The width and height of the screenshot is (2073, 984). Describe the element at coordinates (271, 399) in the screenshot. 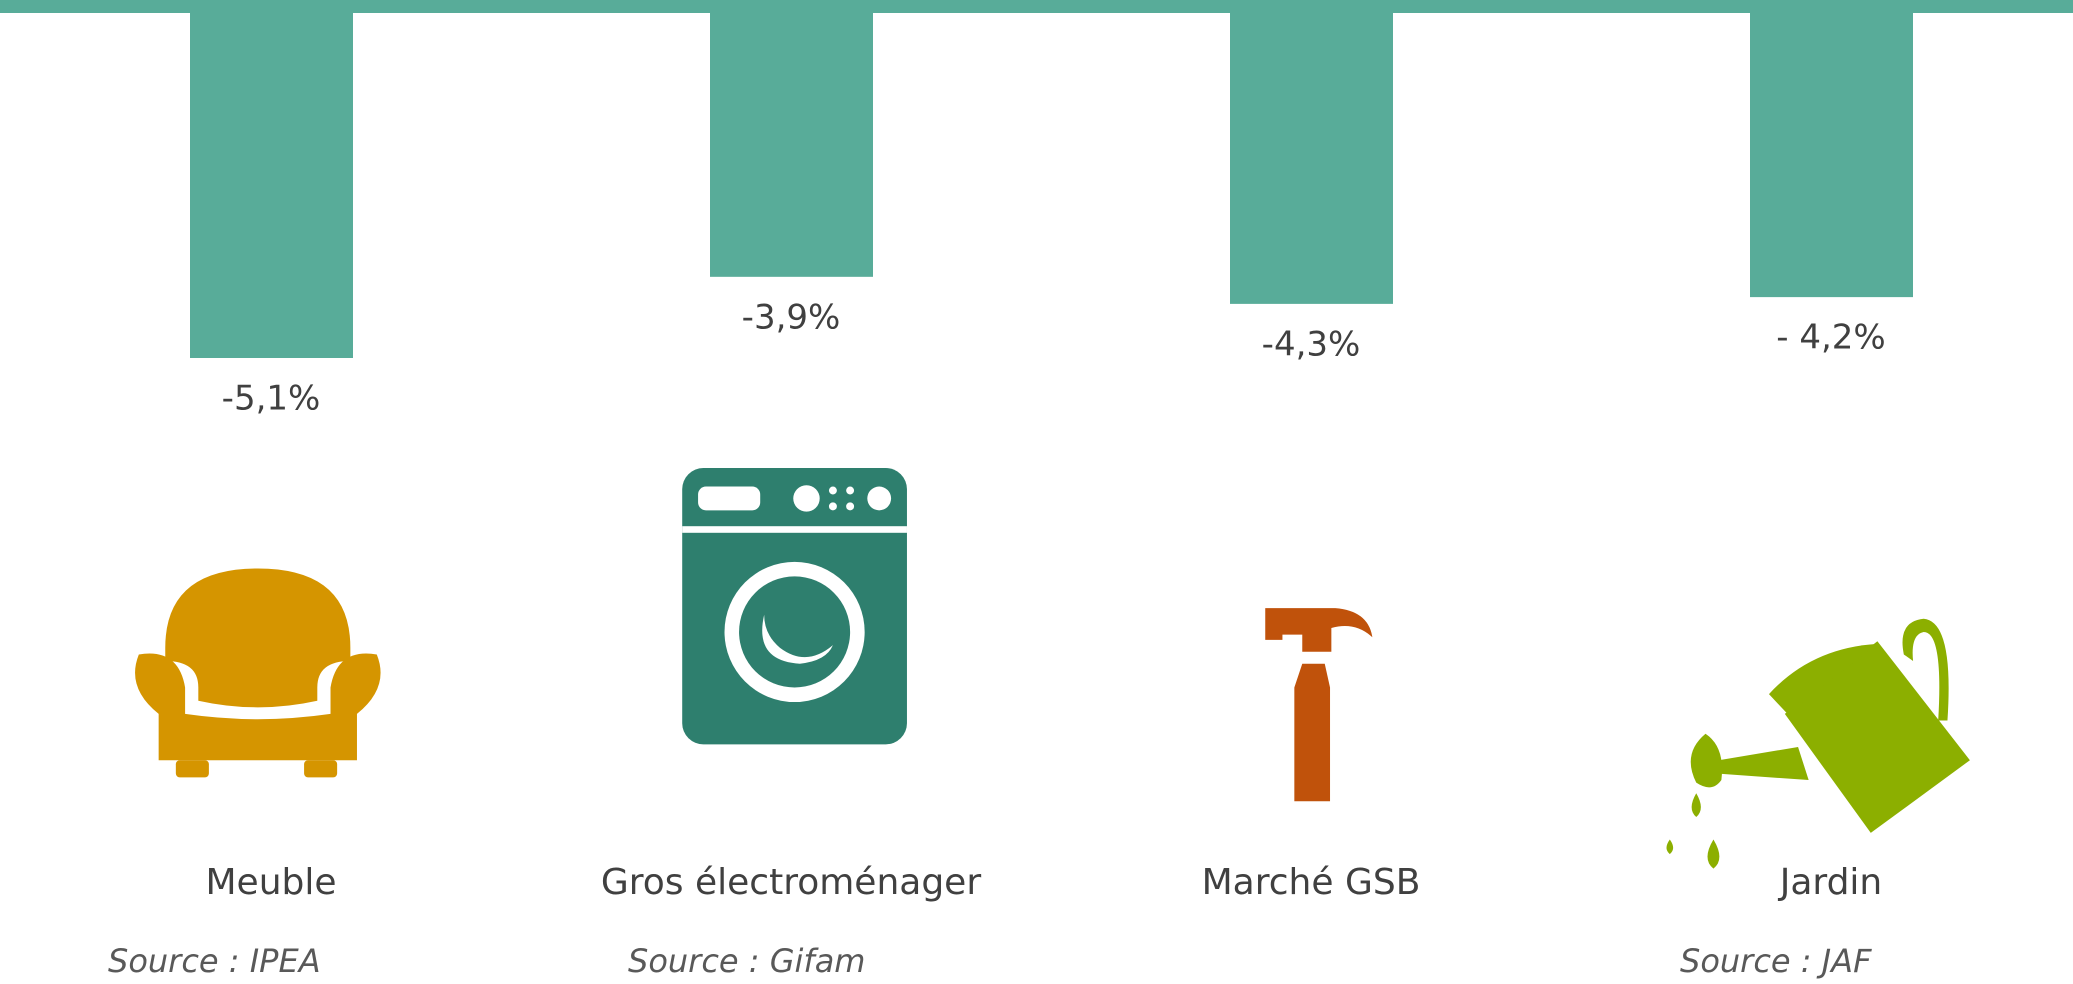

I see `value-label: -5,1%` at that location.